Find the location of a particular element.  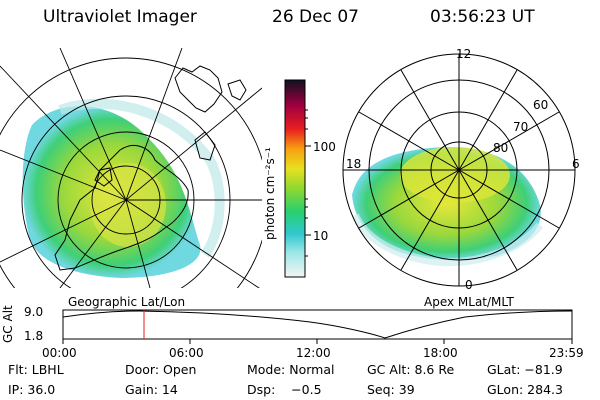

header-date: 26 Dec 07 is located at coordinates (315, 17).